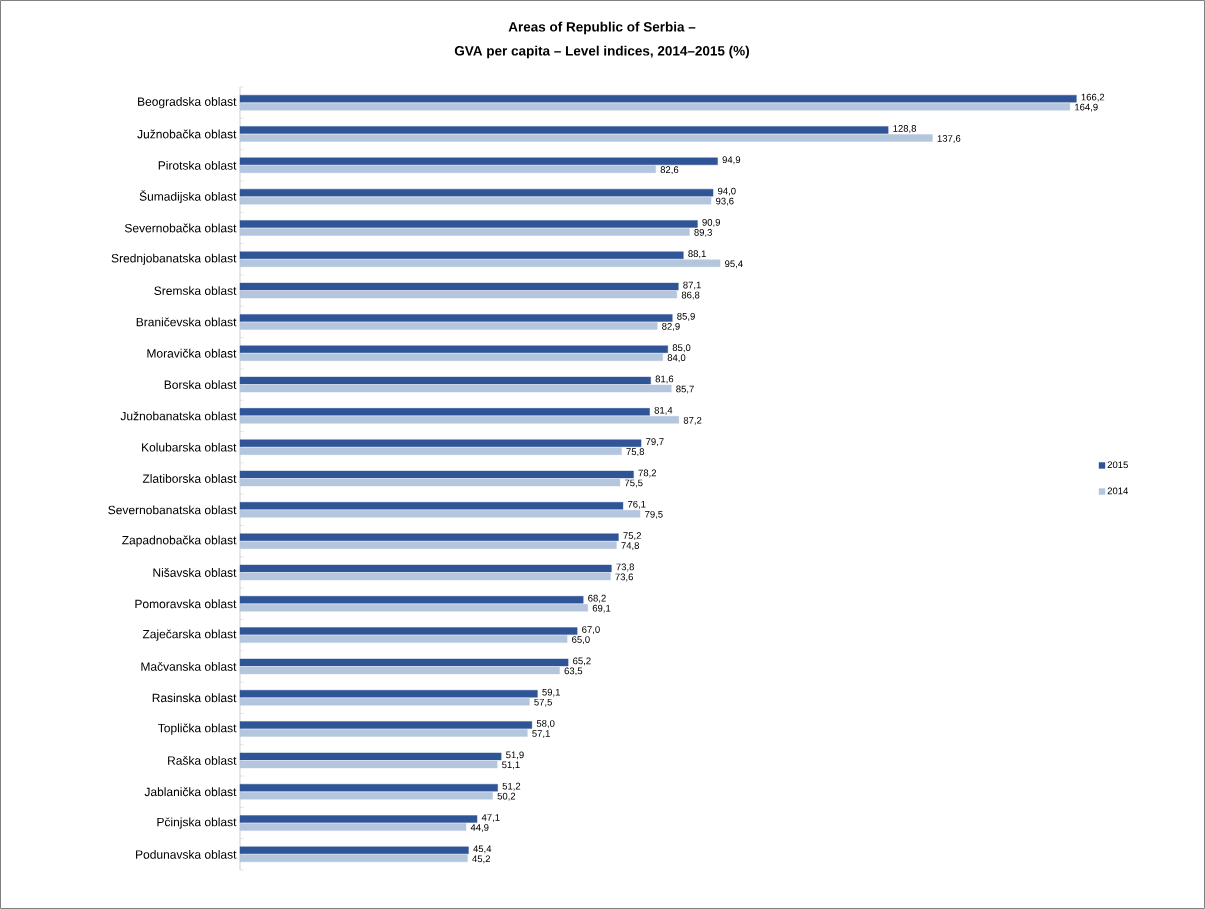 The width and height of the screenshot is (1205, 909). Describe the element at coordinates (189, 666) in the screenshot. I see `y-tick-label: Mačvanska oblast` at that location.